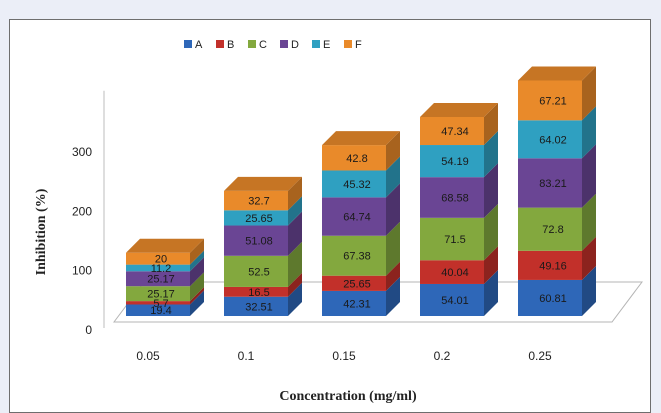  What do you see at coordinates (259, 242) in the screenshot?
I see `data-label: 51.08` at bounding box center [259, 242].